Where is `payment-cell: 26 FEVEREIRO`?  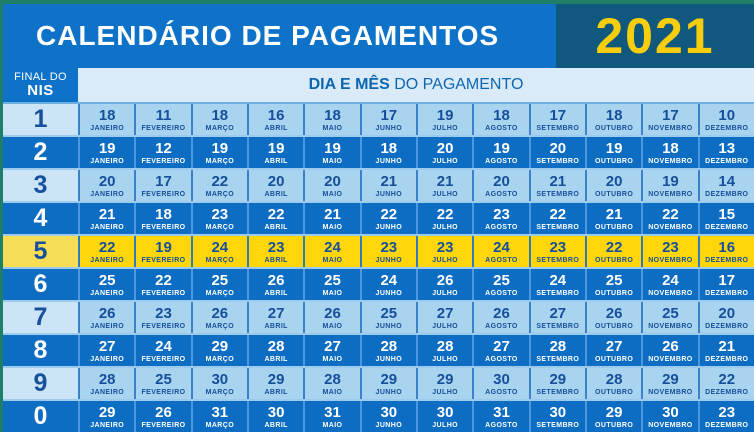
payment-cell: 26 FEVEREIRO is located at coordinates (162, 416).